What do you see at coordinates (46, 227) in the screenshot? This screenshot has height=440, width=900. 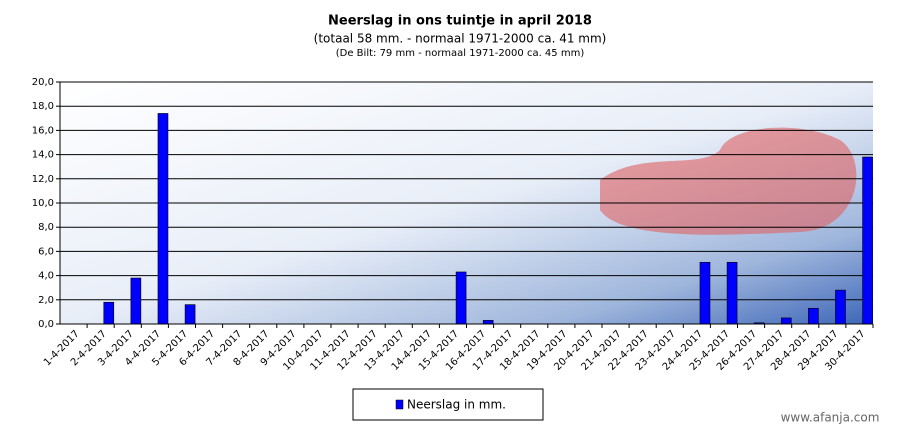 I see `y-tick-label: 8,0` at bounding box center [46, 227].